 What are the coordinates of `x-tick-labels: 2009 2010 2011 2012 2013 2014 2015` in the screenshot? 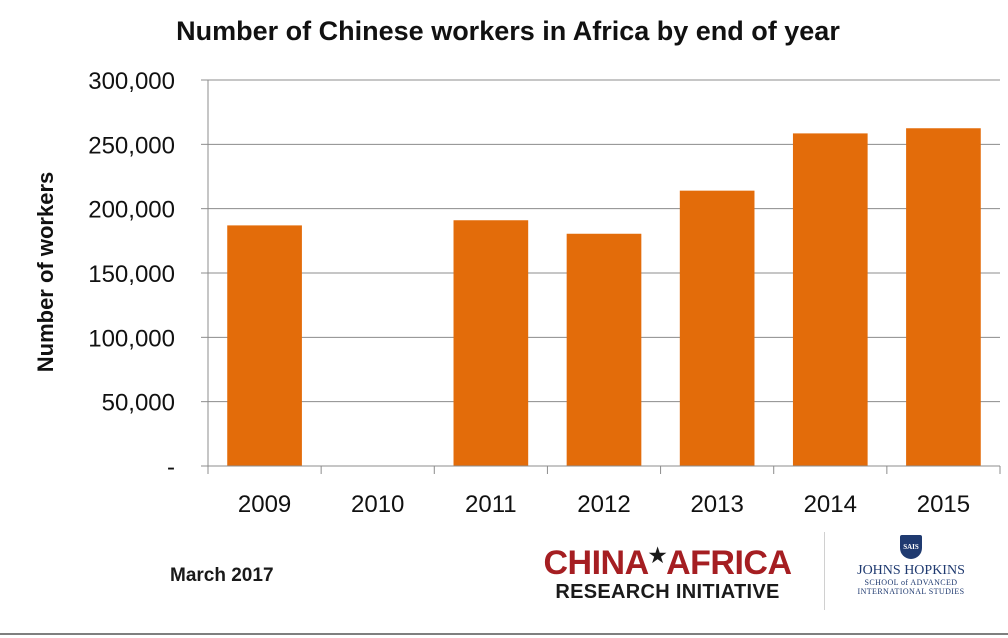 It's located at (604, 504).